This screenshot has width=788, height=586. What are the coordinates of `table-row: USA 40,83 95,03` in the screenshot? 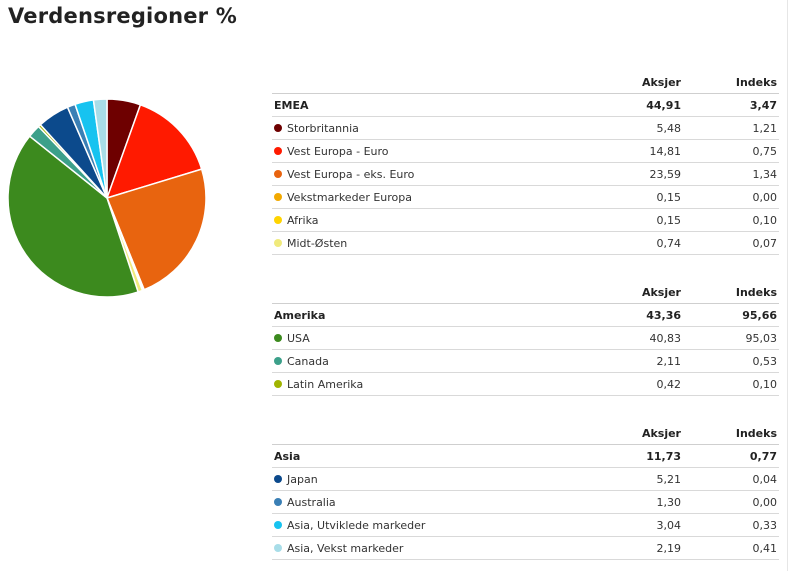 It's located at (525, 338).